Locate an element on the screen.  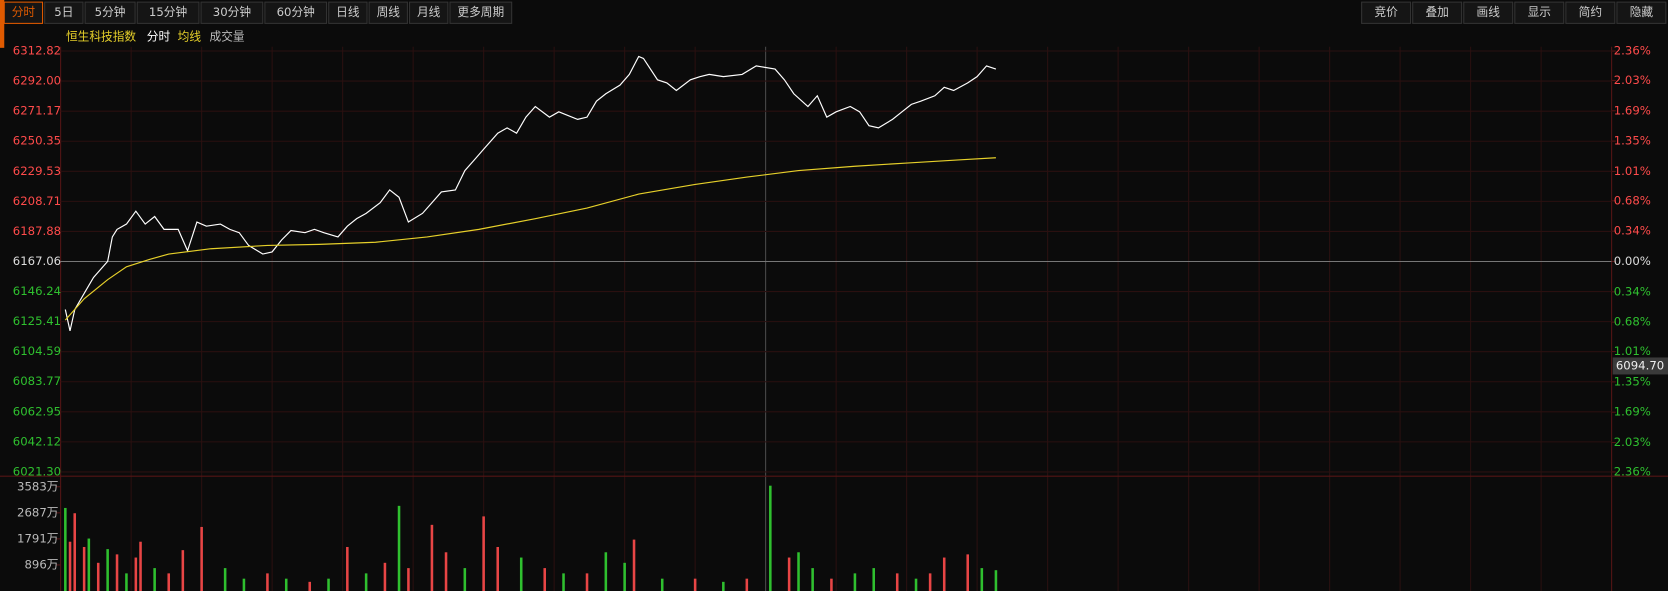
y-tick-label: 6125.41 is located at coordinates (37, 321).